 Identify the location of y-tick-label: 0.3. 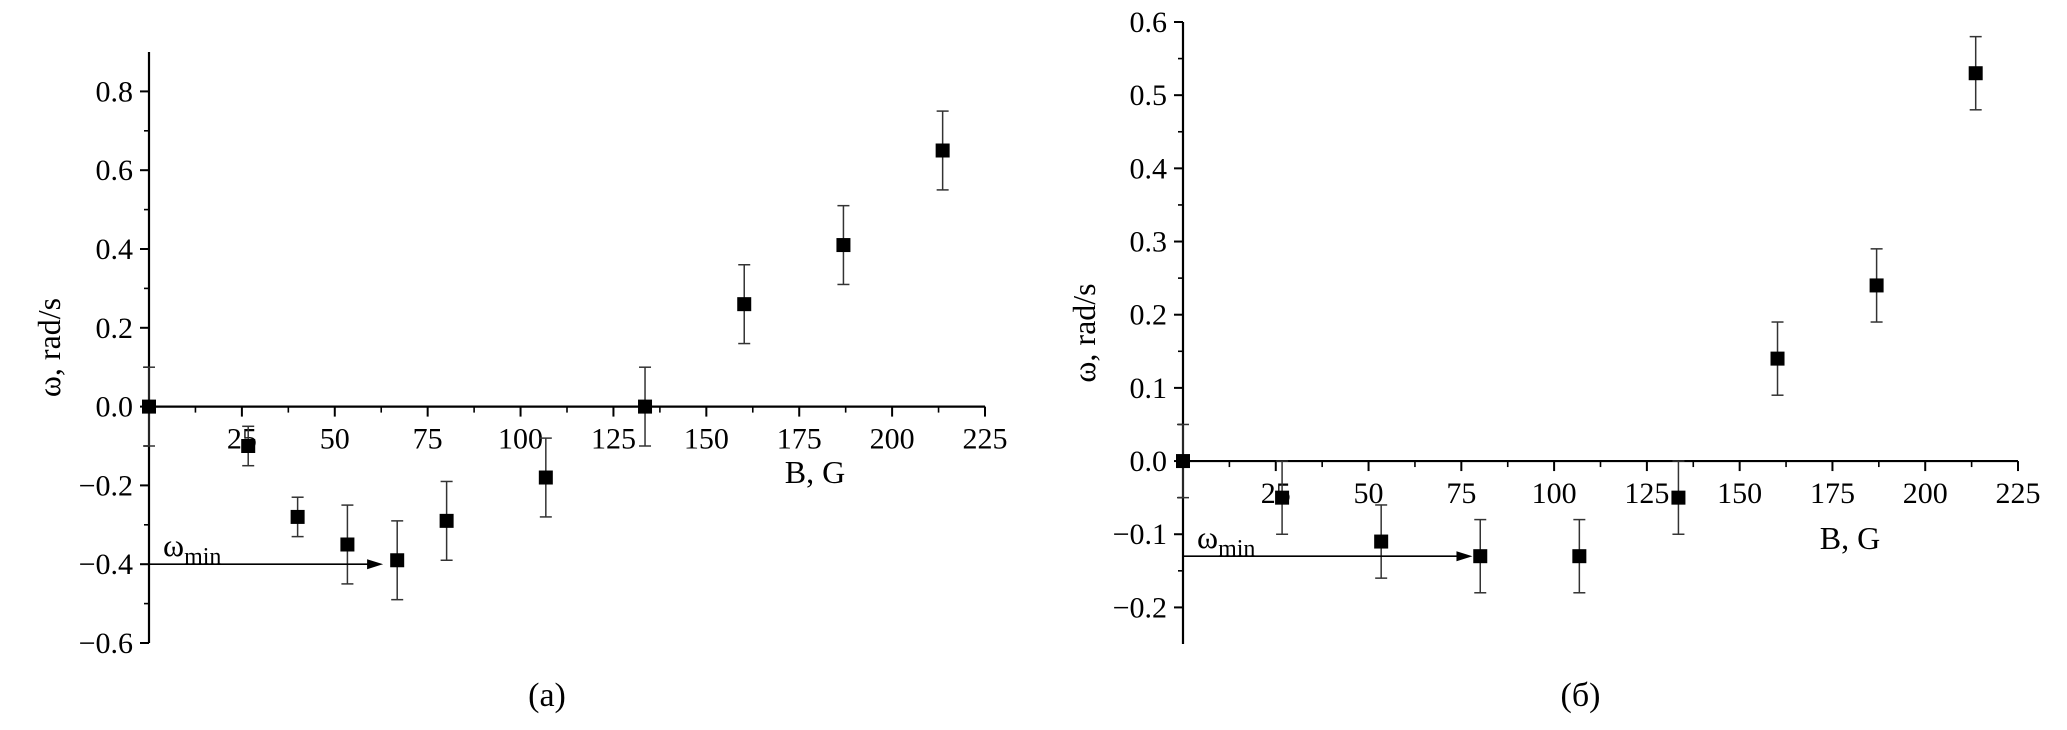
(1149, 242).